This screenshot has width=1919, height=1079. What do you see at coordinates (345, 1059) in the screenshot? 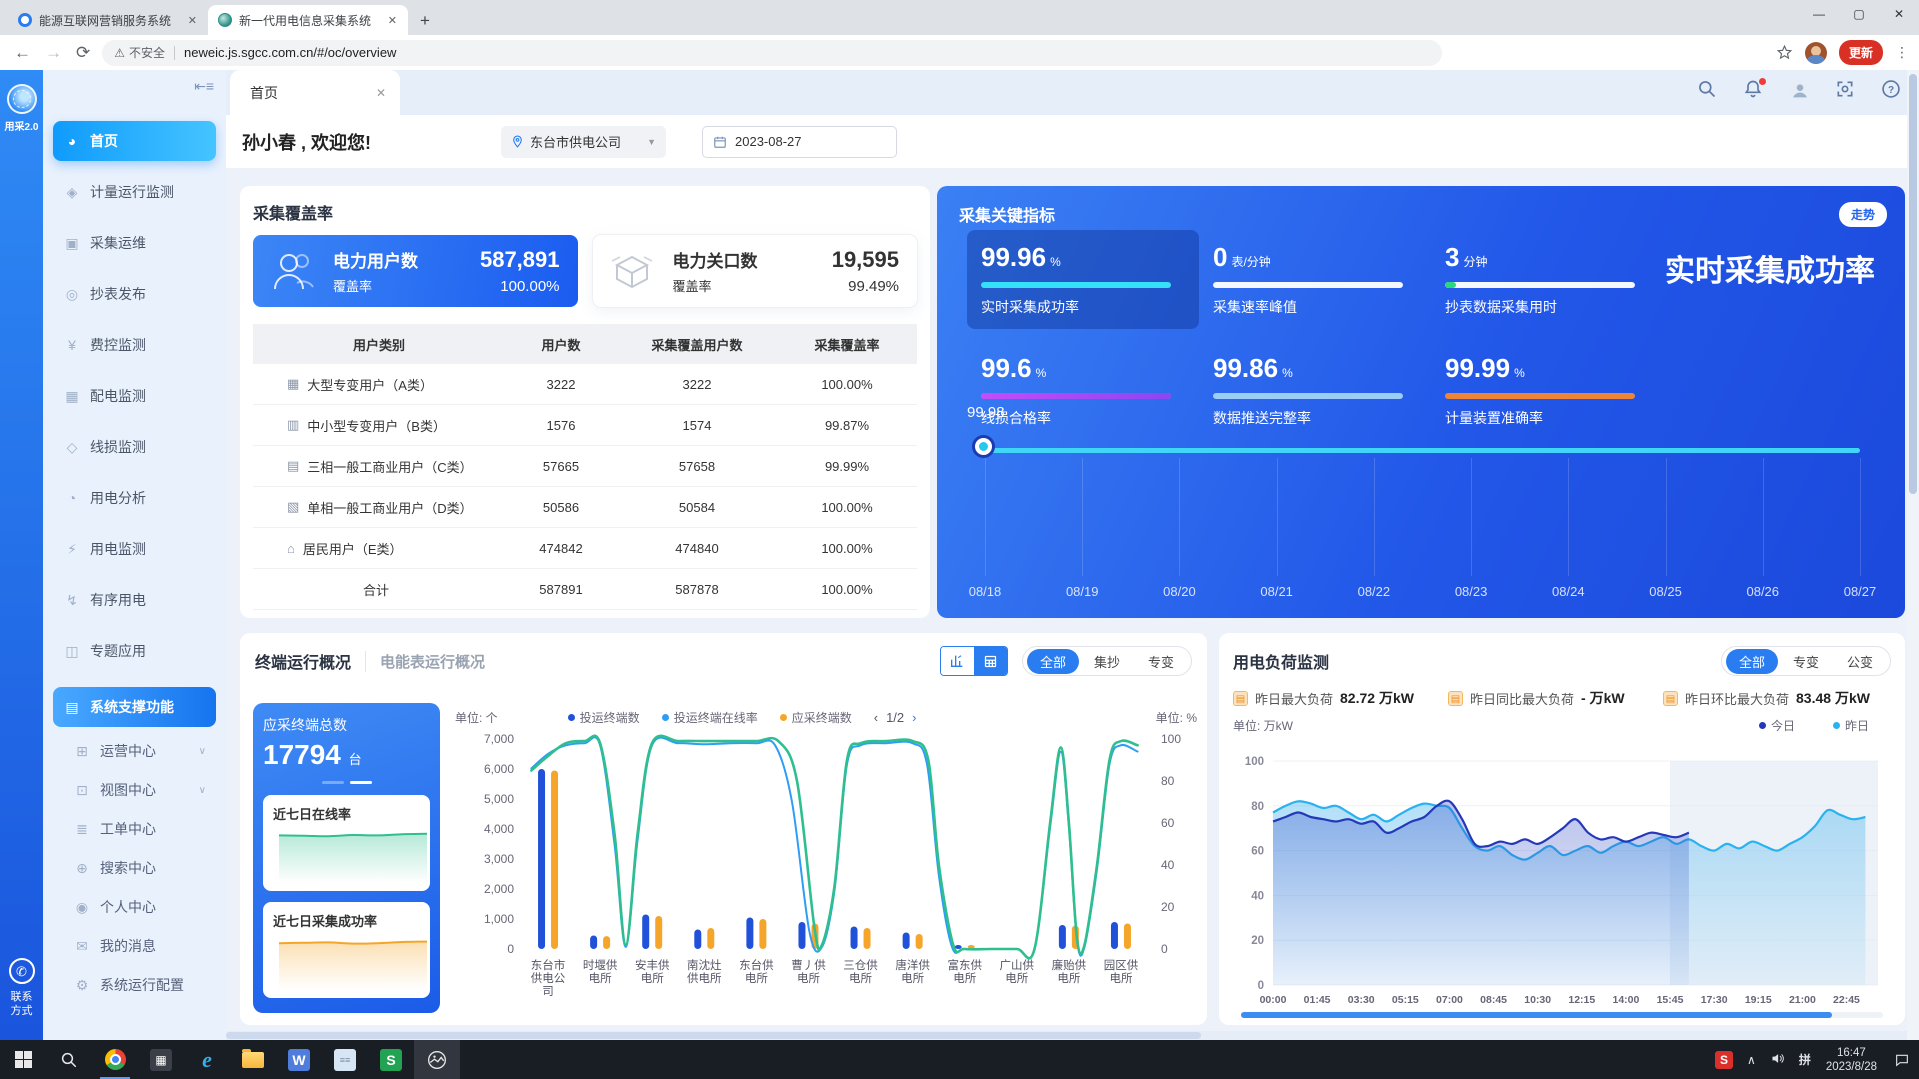
I see `notepad-icon: ≡≡` at bounding box center [345, 1059].